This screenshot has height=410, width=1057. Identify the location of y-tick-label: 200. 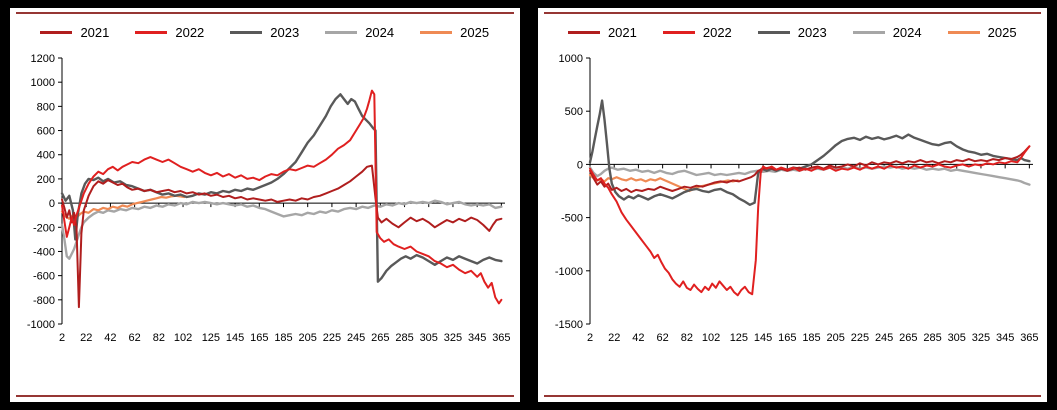
(46, 180).